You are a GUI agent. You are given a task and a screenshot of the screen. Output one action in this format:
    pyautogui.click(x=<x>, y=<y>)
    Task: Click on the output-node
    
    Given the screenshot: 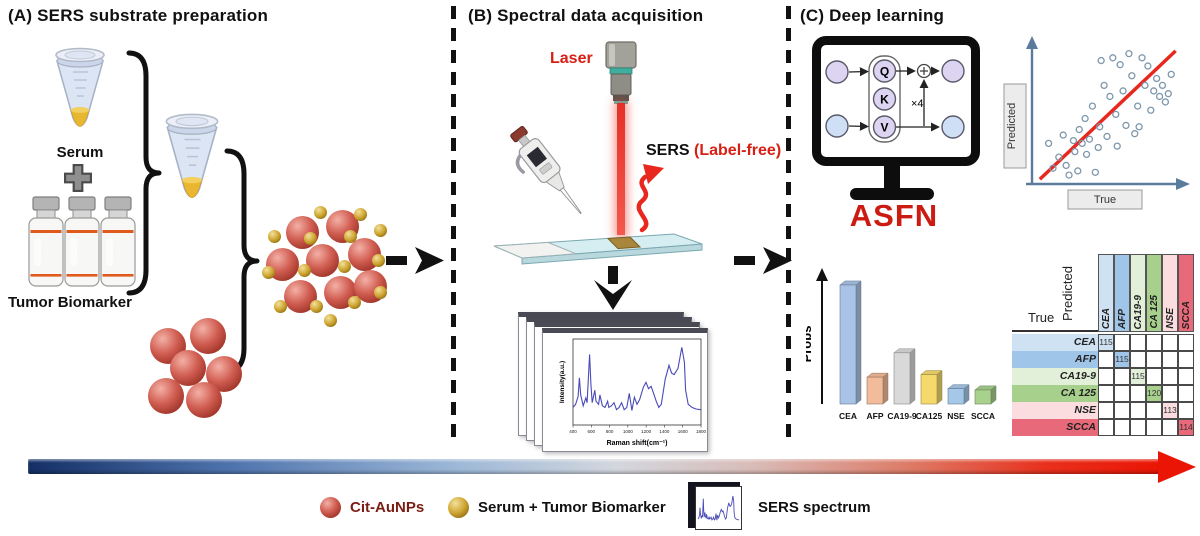 What is the action you would take?
    pyautogui.click(x=953, y=71)
    